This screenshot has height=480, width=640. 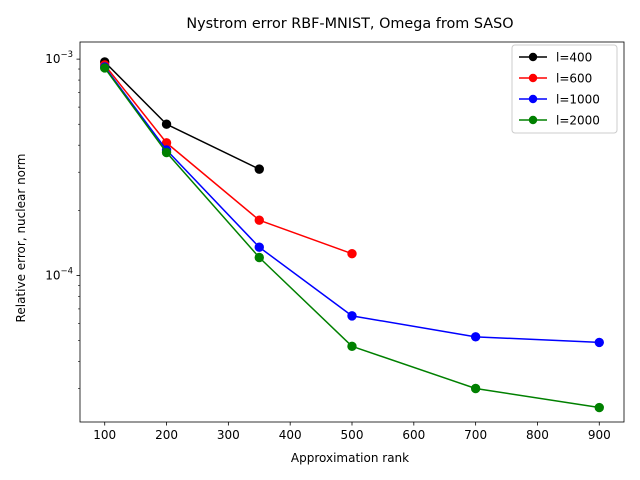 I want to click on legend-label: l=1000, so click(x=578, y=100).